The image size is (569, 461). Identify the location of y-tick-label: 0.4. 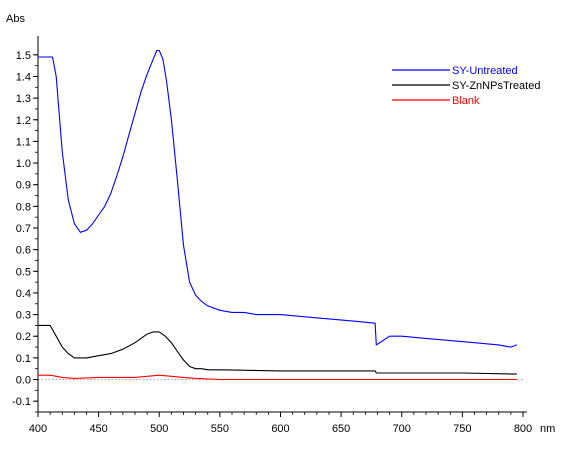
(23, 294).